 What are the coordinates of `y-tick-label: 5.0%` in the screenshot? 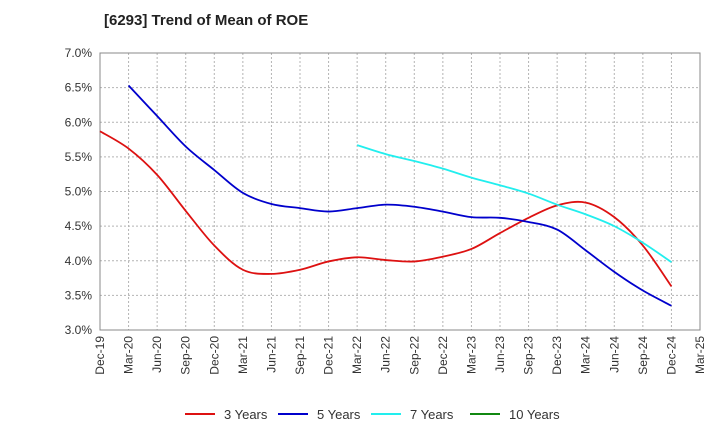 It's located at (79, 192).